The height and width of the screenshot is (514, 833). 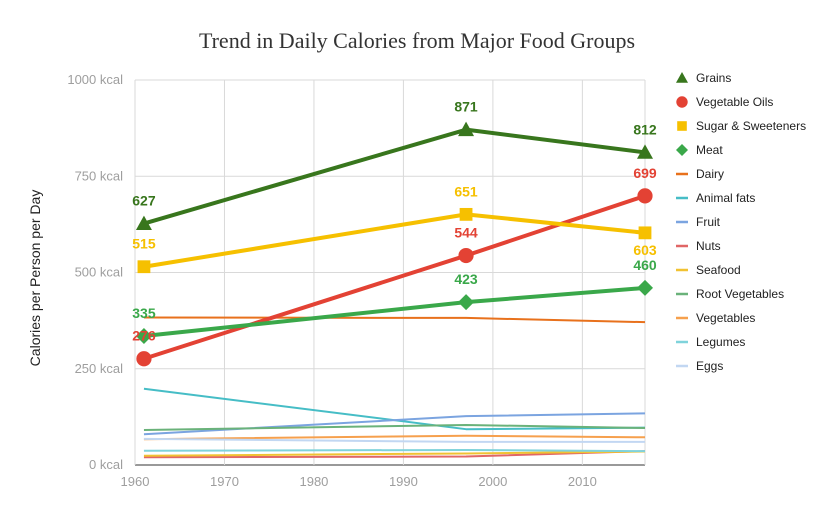 What do you see at coordinates (718, 270) in the screenshot?
I see `legend-label: Seafood` at bounding box center [718, 270].